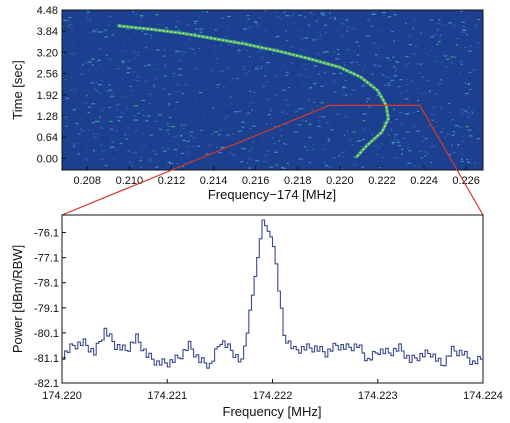 This screenshot has height=423, width=510. I want to click on y-tick-label: -82.1, so click(46, 384).